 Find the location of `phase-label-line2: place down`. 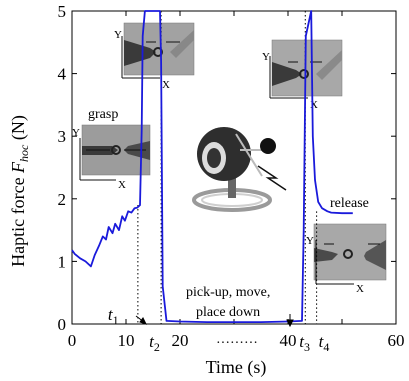

phase-label-line2: place down is located at coordinates (228, 312).